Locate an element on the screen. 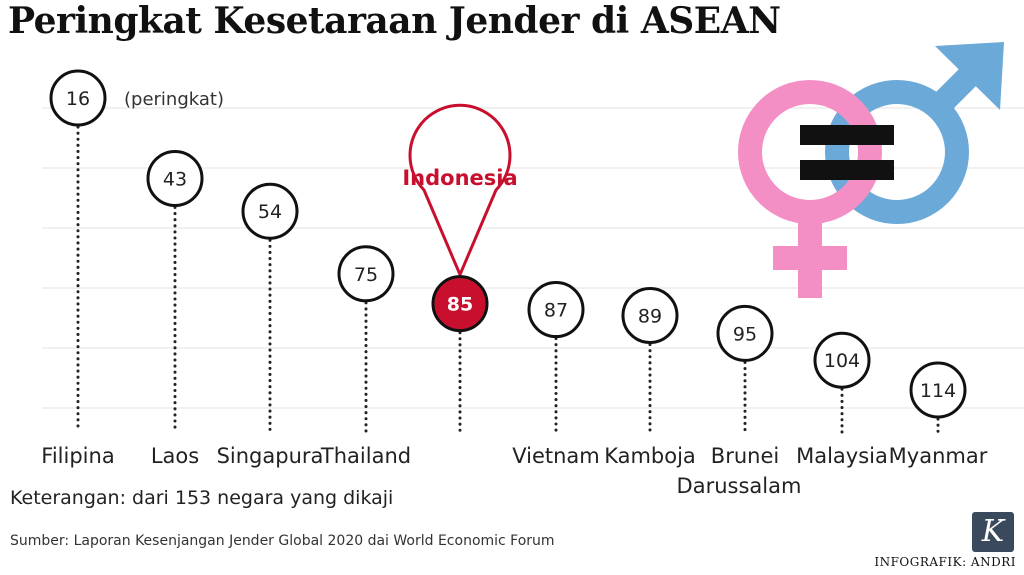 The width and height of the screenshot is (1024, 575). category-label: Laos is located at coordinates (175, 456).